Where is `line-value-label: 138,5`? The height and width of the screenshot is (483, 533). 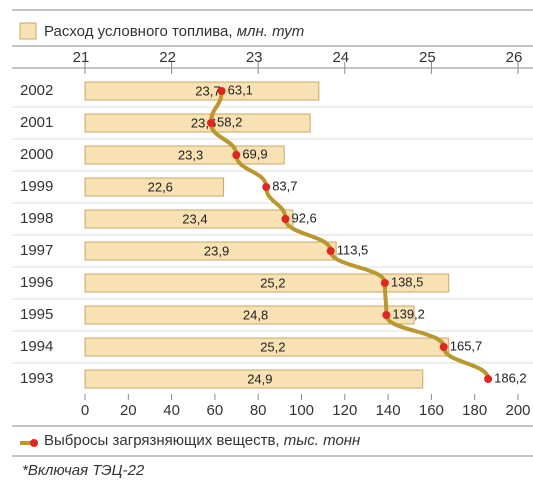
line-value-label: 138,5 is located at coordinates (407, 281).